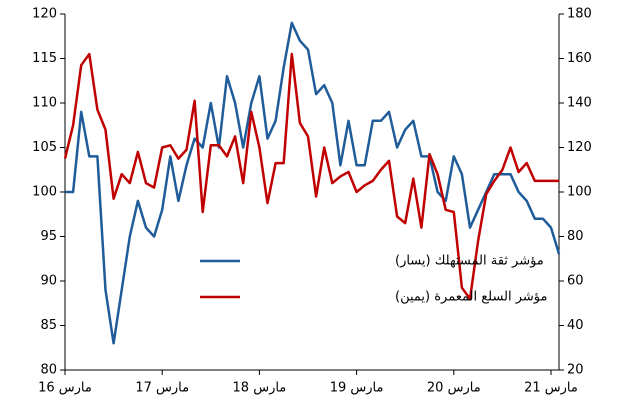 Image resolution: width=629 pixels, height=412 pixels. I want to click on y-tick-label: 105, so click(44, 147).